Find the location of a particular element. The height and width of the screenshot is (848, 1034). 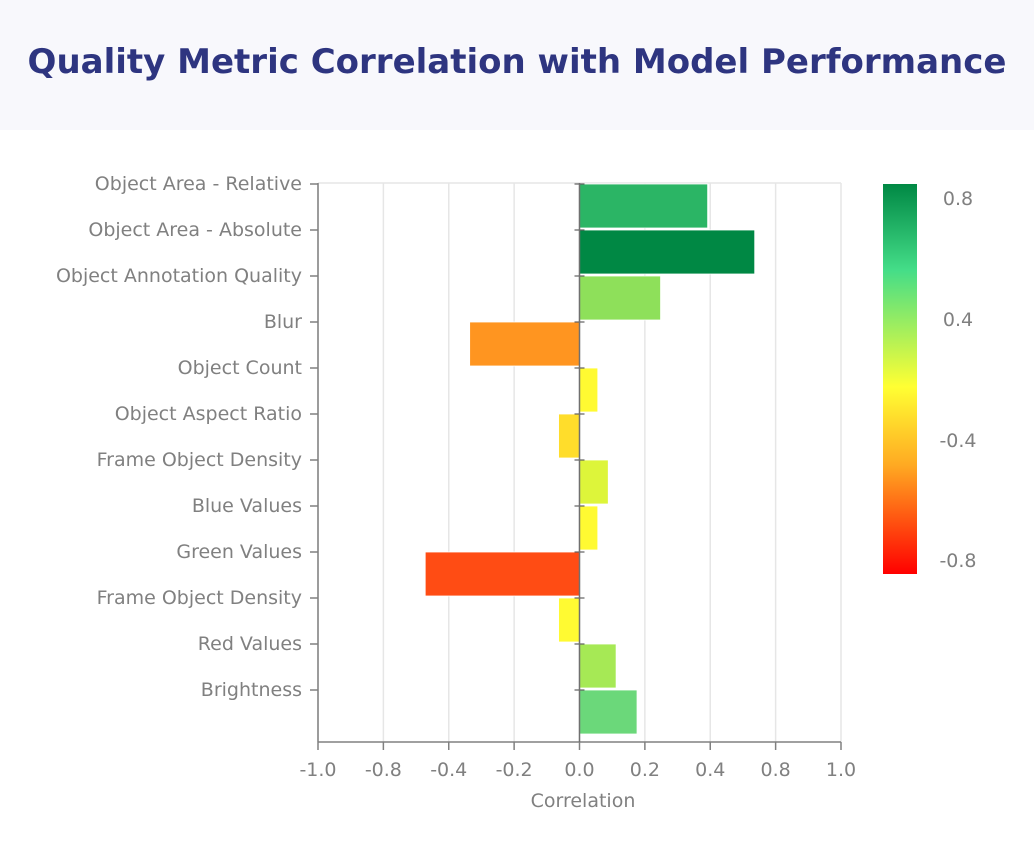

x-tick-label-3: -0.2 is located at coordinates (514, 770).